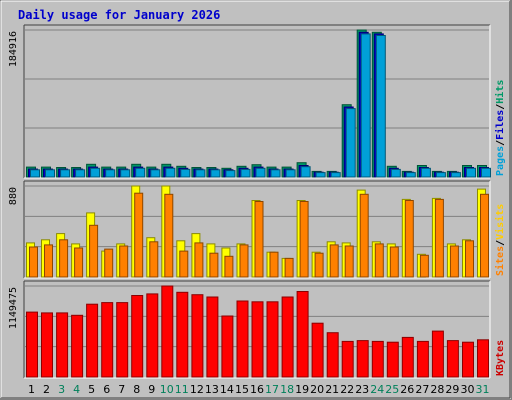  I want to click on day-label-25: 25, so click(392, 389).